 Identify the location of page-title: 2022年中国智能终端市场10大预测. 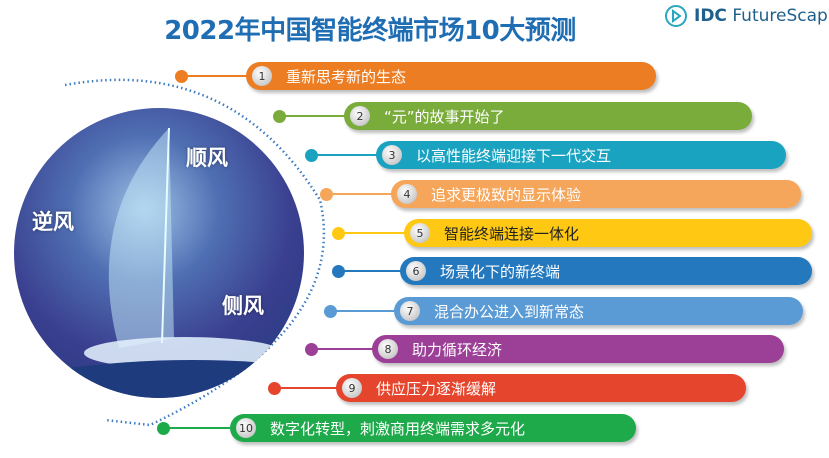
(370, 31).